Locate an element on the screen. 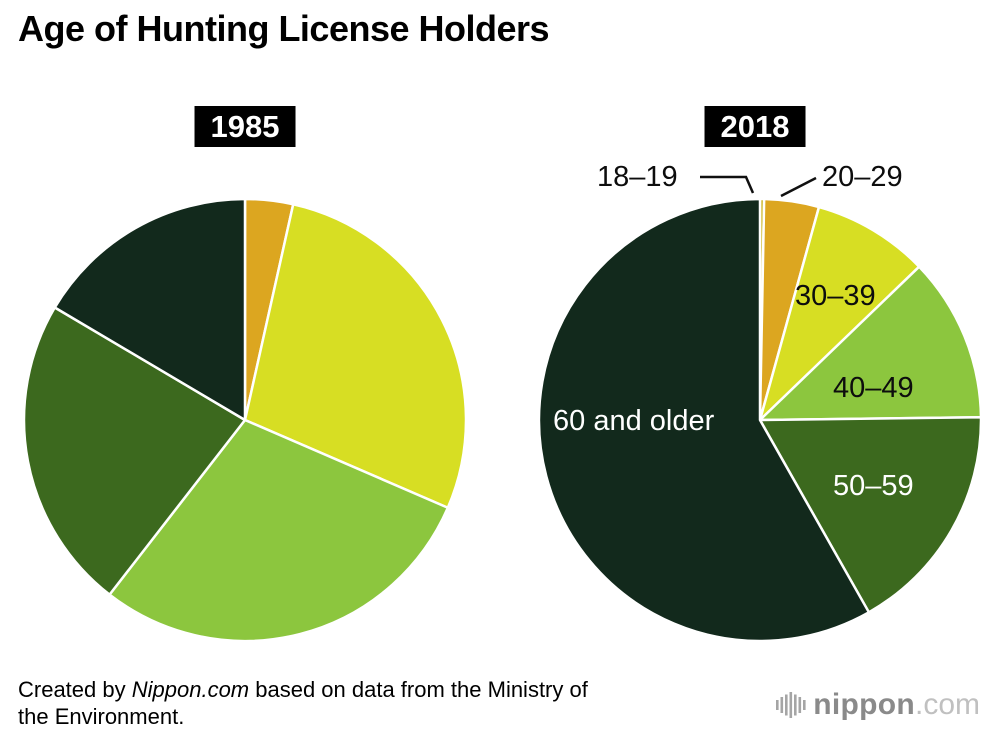 This screenshot has width=1000, height=730. logo-bars-icon is located at coordinates (791, 705).